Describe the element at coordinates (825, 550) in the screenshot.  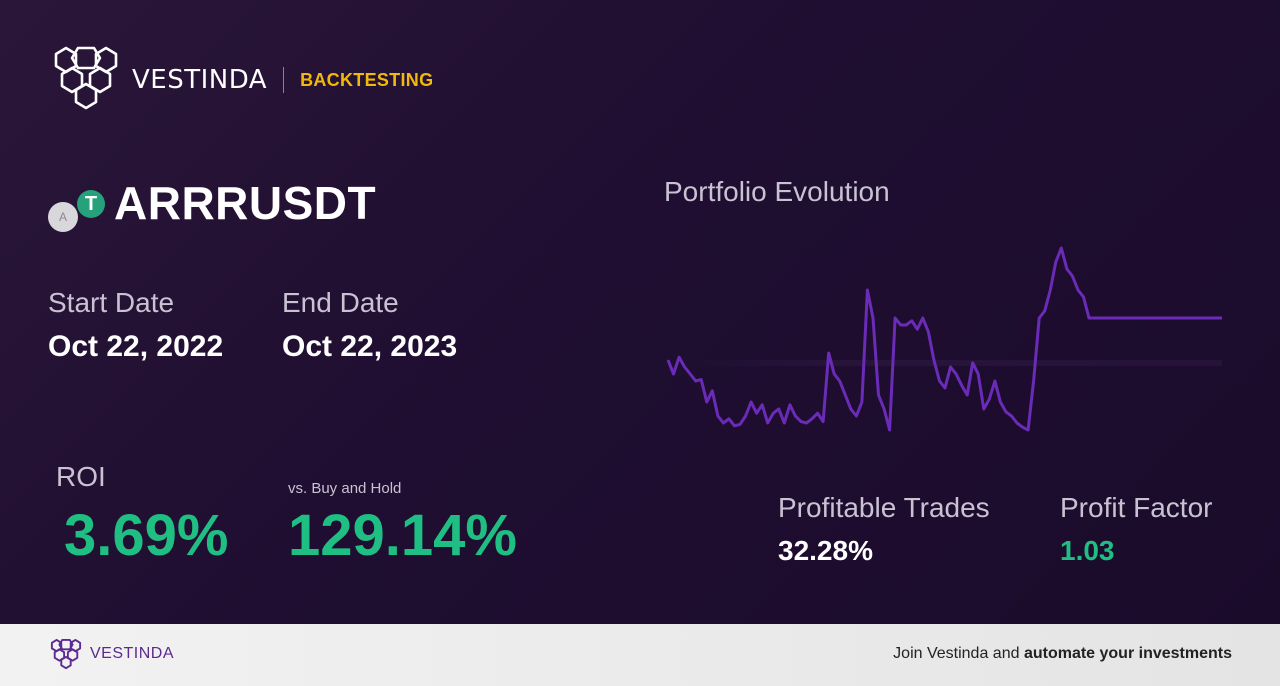
I see `profitable-trades-value: 32.28%` at that location.